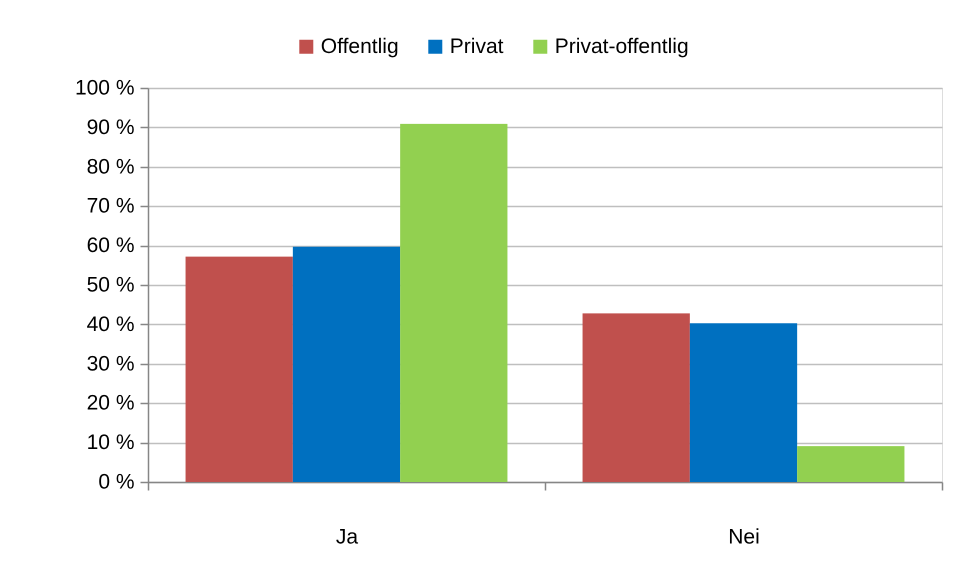 This screenshot has width=958, height=580. What do you see at coordinates (477, 46) in the screenshot?
I see `legend-label: Privat` at bounding box center [477, 46].